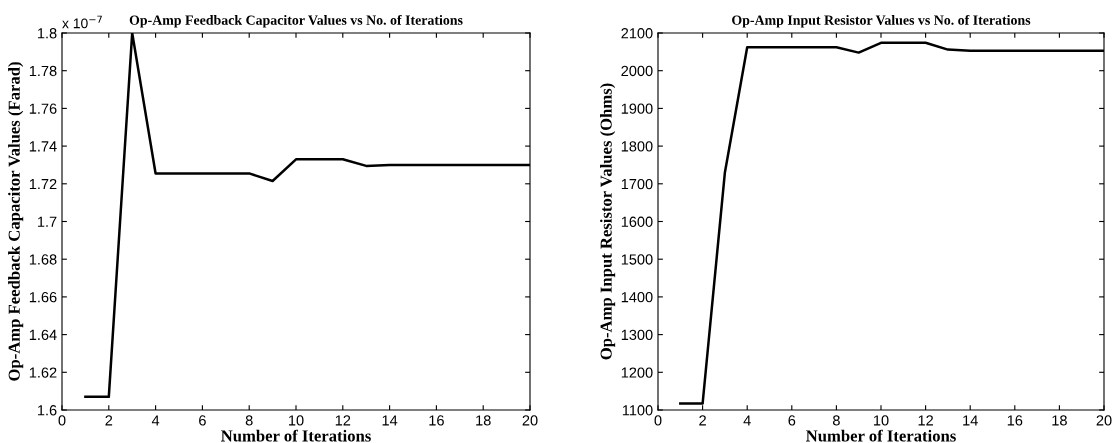  Describe the element at coordinates (82, 22) in the screenshot. I see `text: x 10$^{−7}$` at that location.